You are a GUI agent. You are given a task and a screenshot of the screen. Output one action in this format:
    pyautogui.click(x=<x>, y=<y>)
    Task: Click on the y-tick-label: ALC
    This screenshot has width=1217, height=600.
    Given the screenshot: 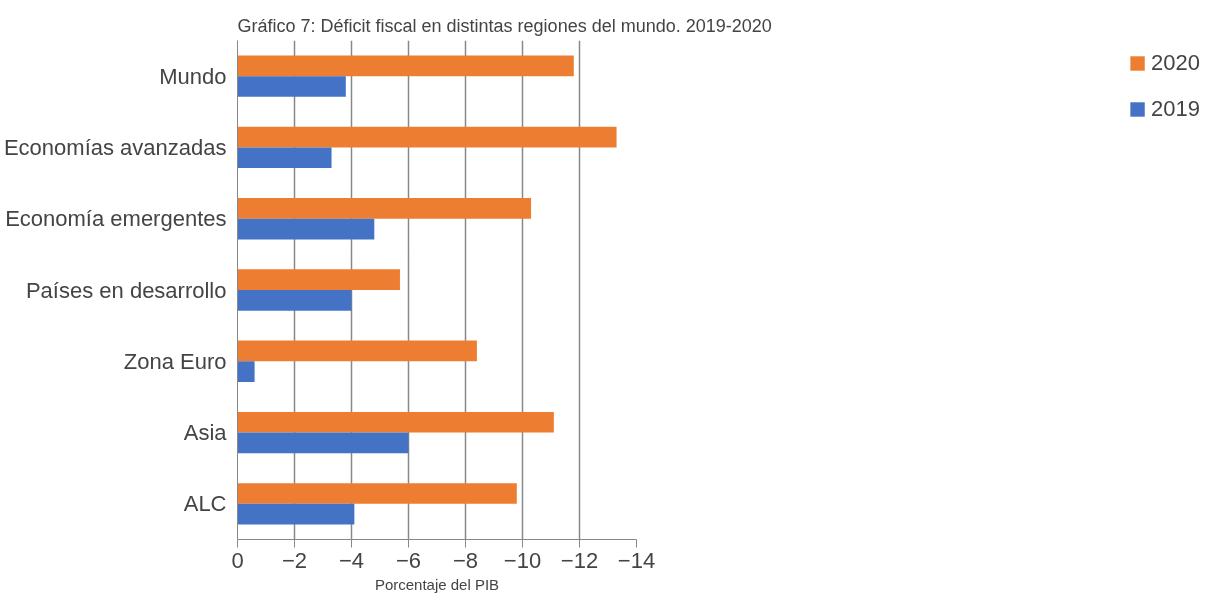 What is the action you would take?
    pyautogui.click(x=205, y=504)
    